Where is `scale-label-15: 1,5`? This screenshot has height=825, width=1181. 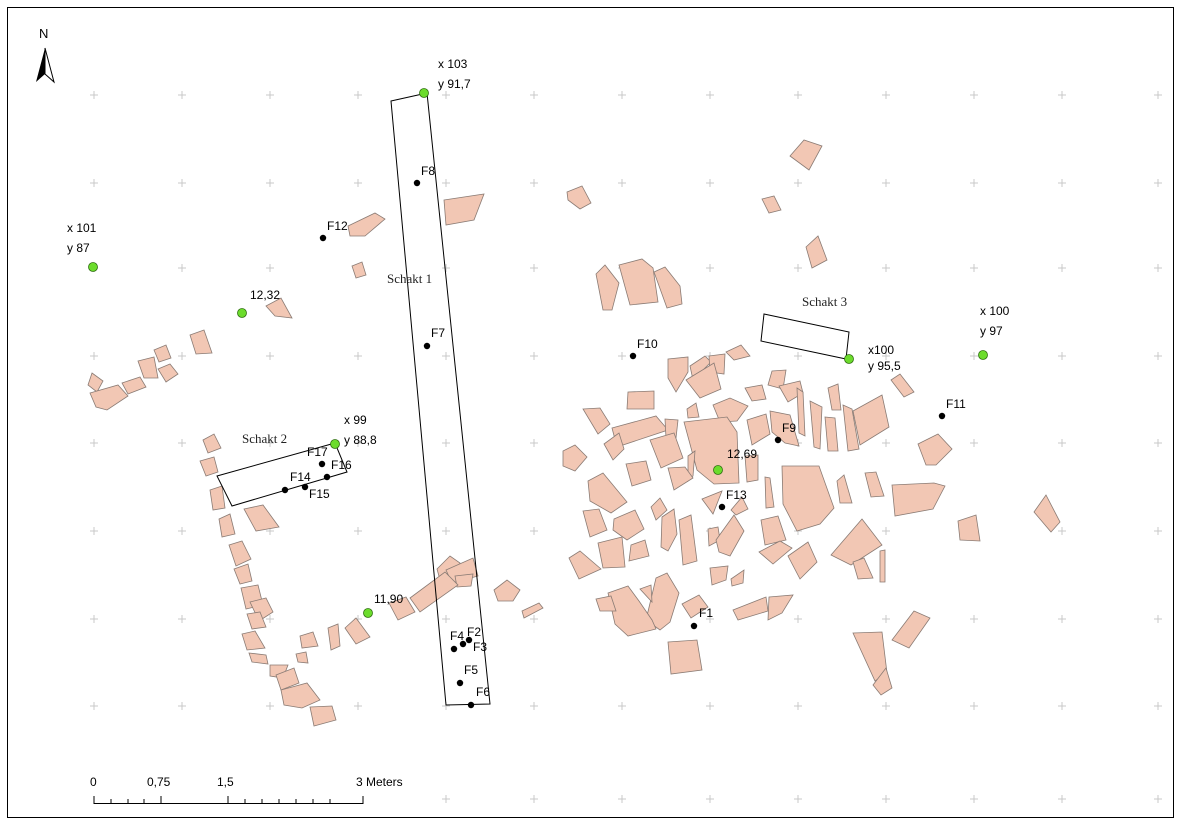 scale-label-15: 1,5 is located at coordinates (225, 782).